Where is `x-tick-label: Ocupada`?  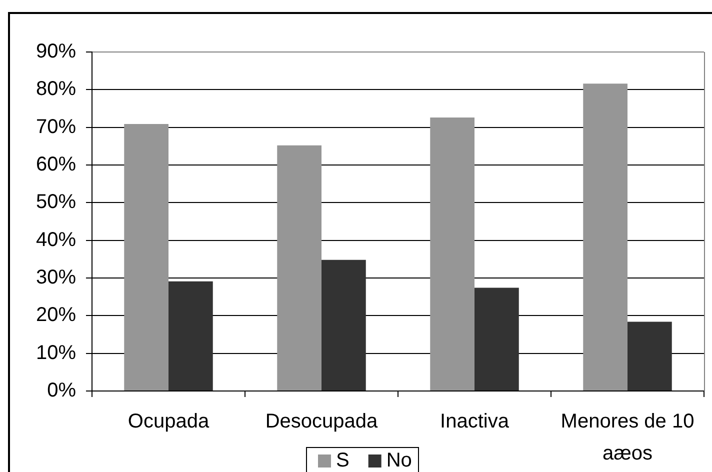
x-tick-label: Ocupada is located at coordinates (169, 421).